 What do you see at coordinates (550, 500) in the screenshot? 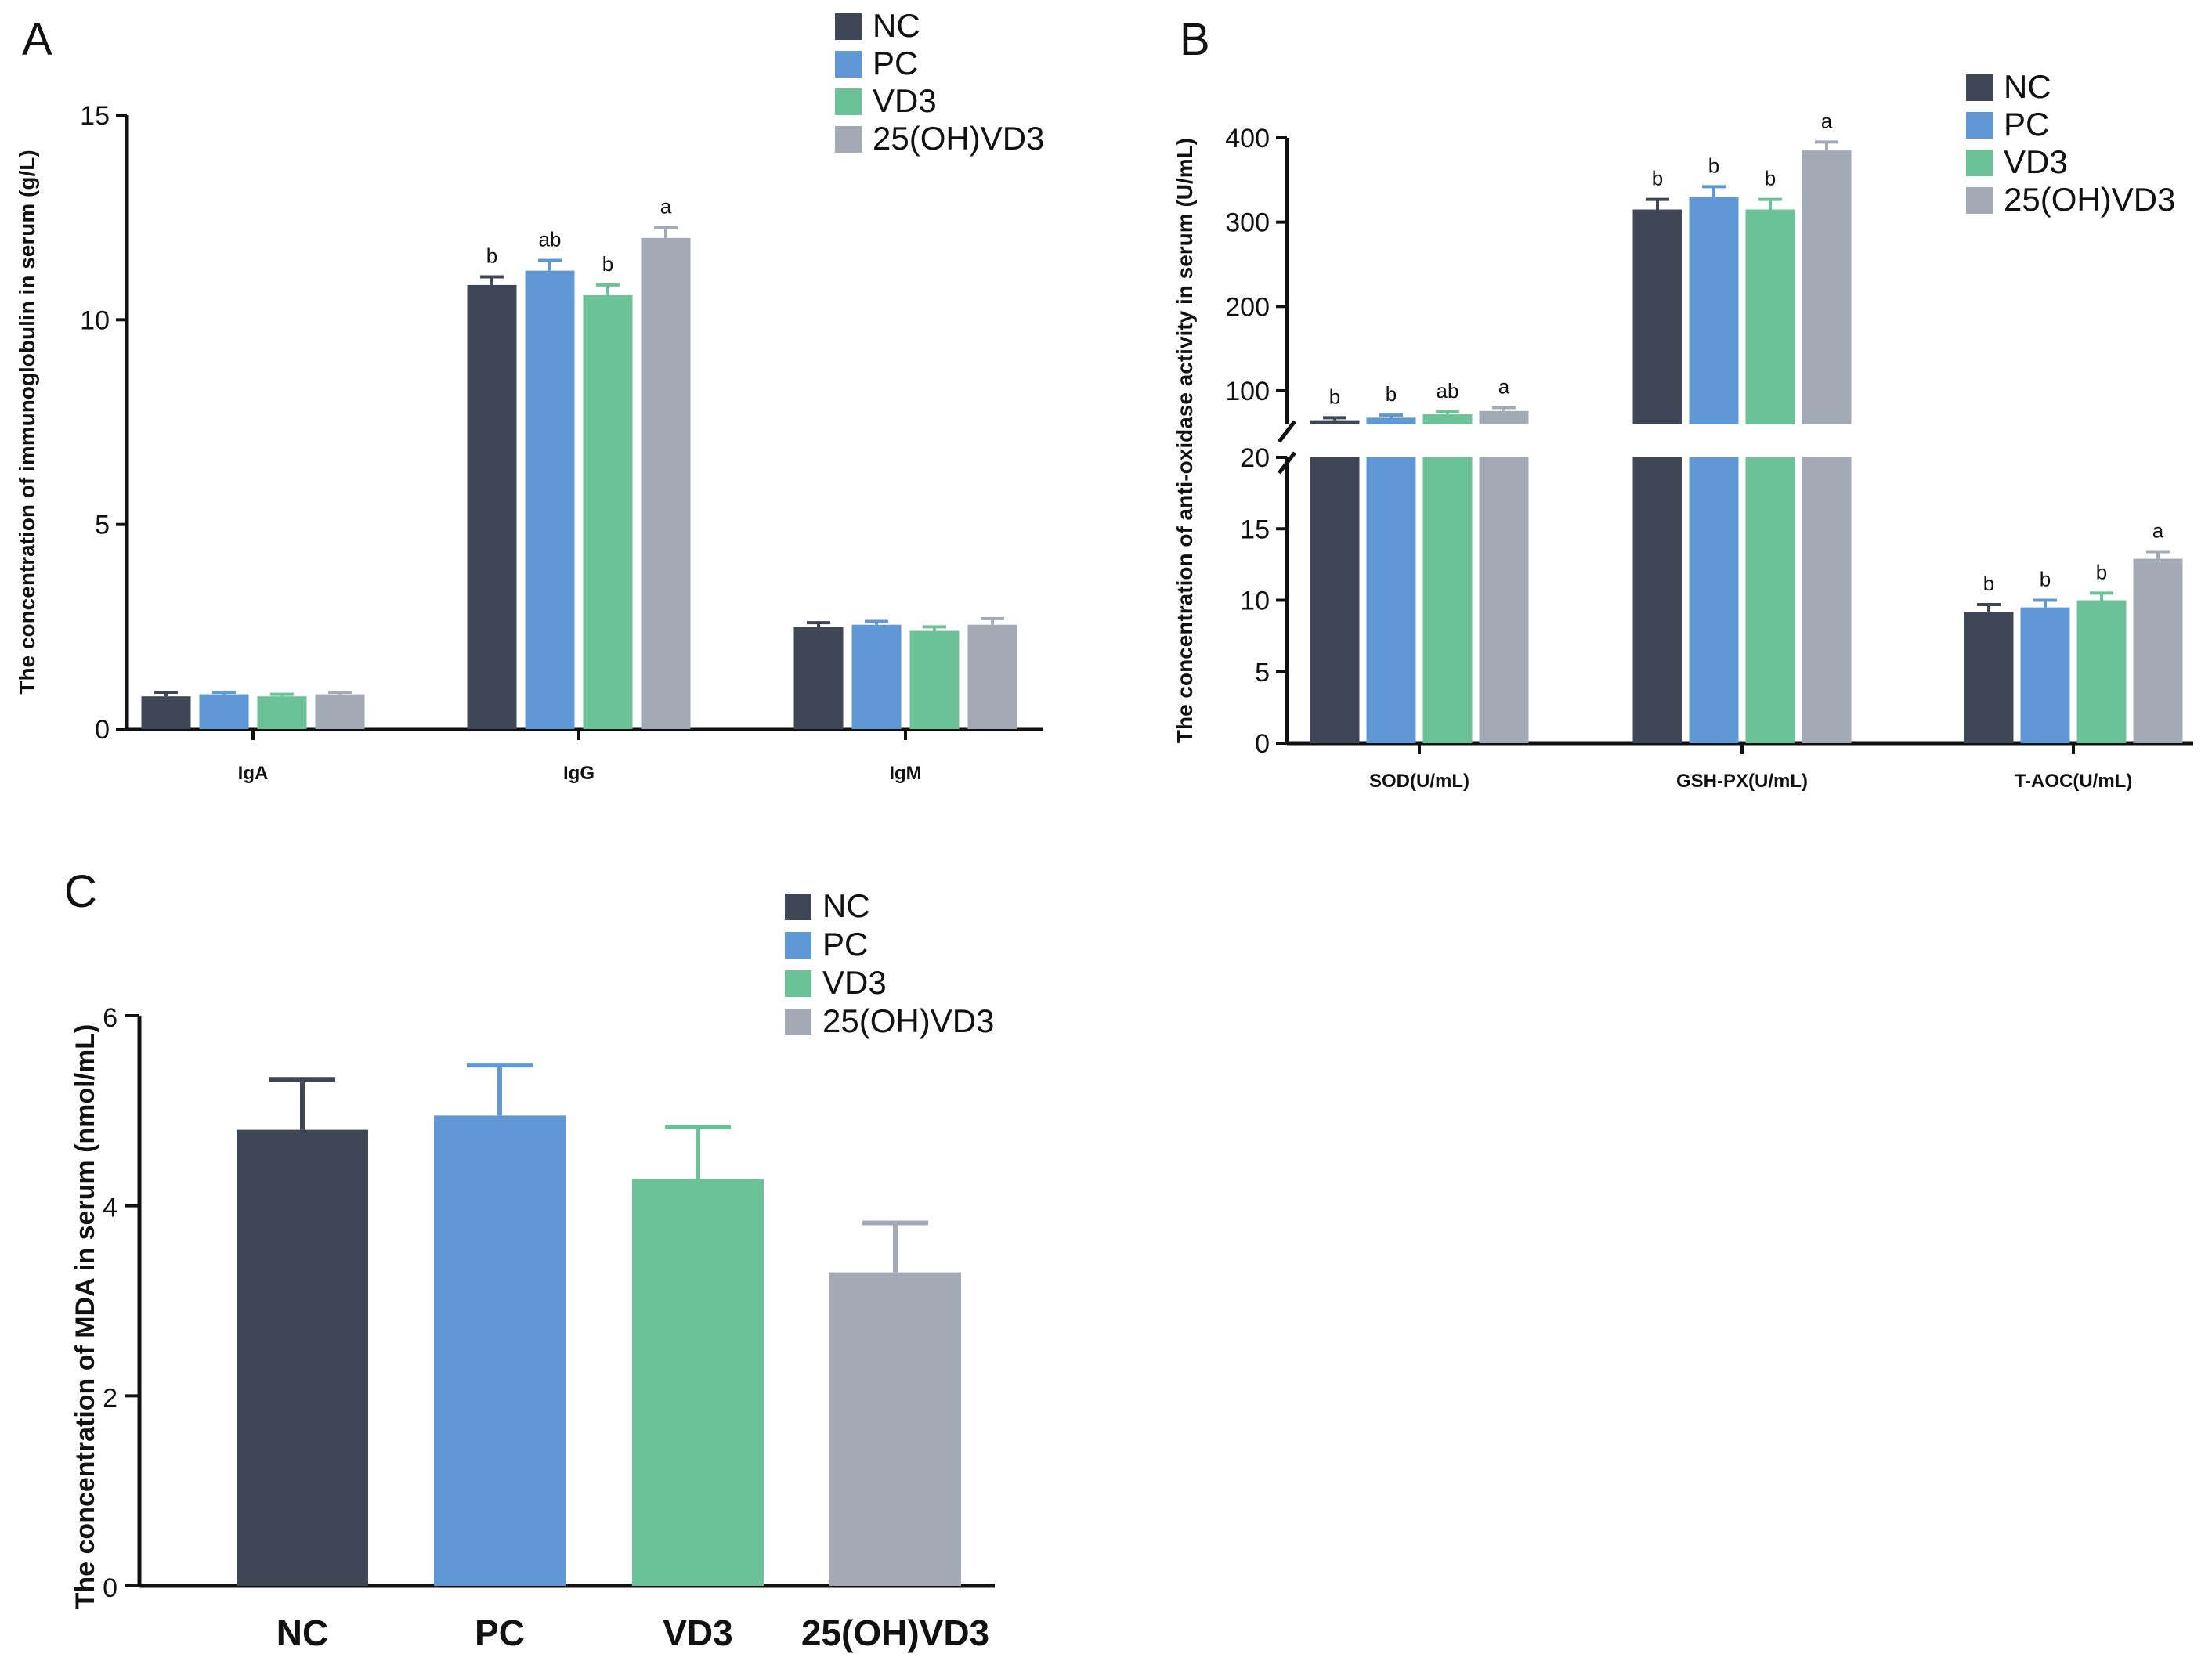
I see `bar-igg-pc` at bounding box center [550, 500].